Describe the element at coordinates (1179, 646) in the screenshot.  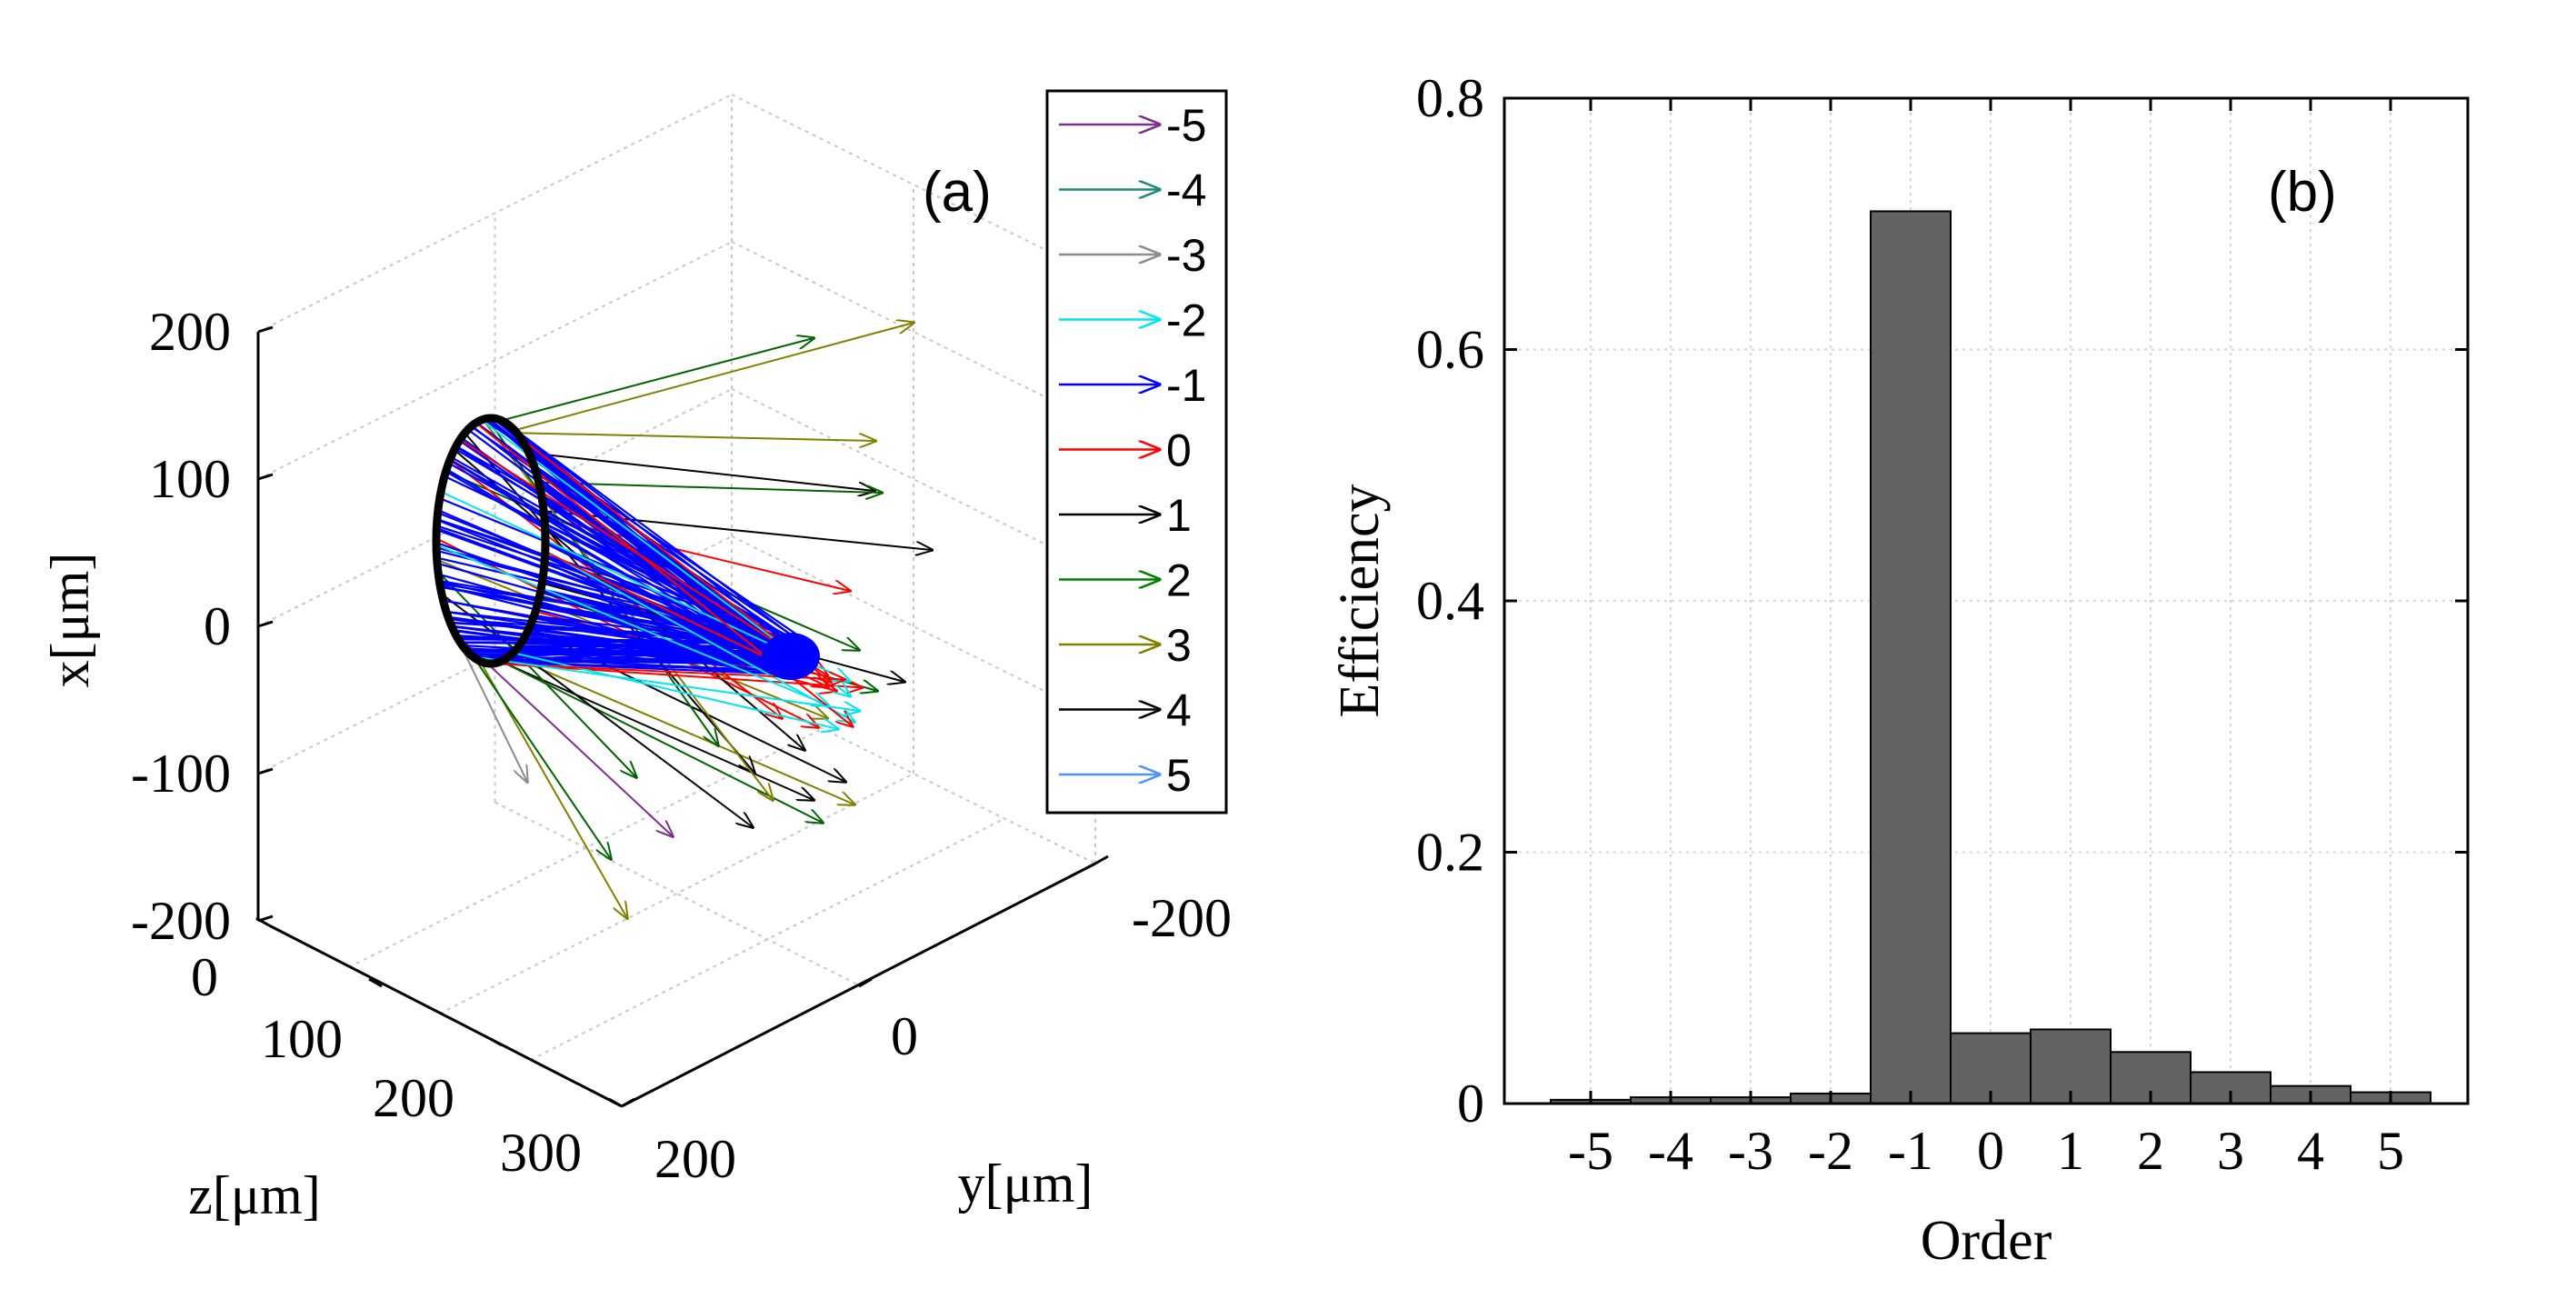
I see `legend-label: 3` at that location.